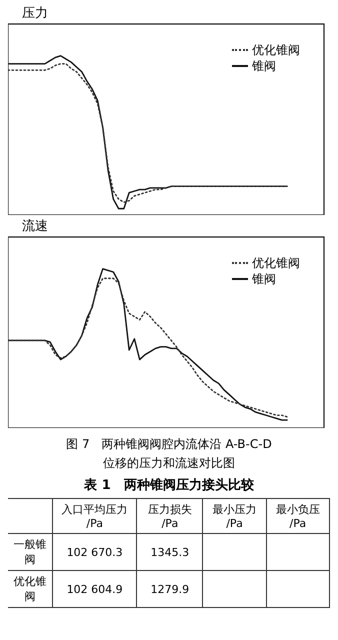 The image size is (338, 640). I want to click on text: 102 670.3, so click(94, 552).